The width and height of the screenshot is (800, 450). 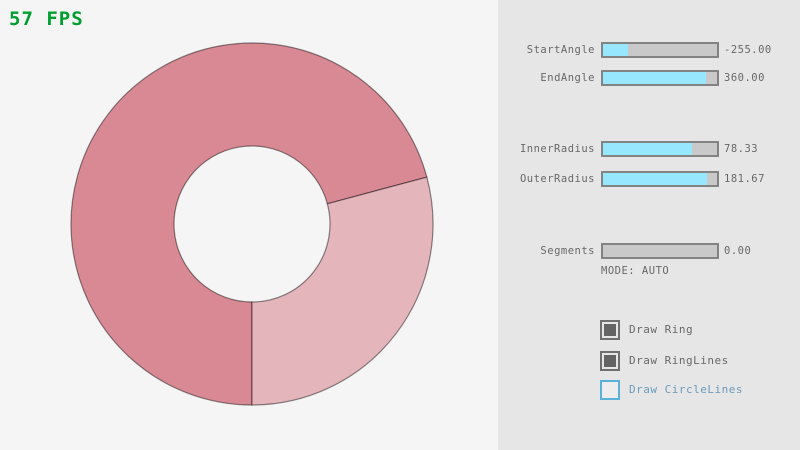 I want to click on checkbox-draw-ringlines-label: Draw RingLines, so click(x=679, y=360).